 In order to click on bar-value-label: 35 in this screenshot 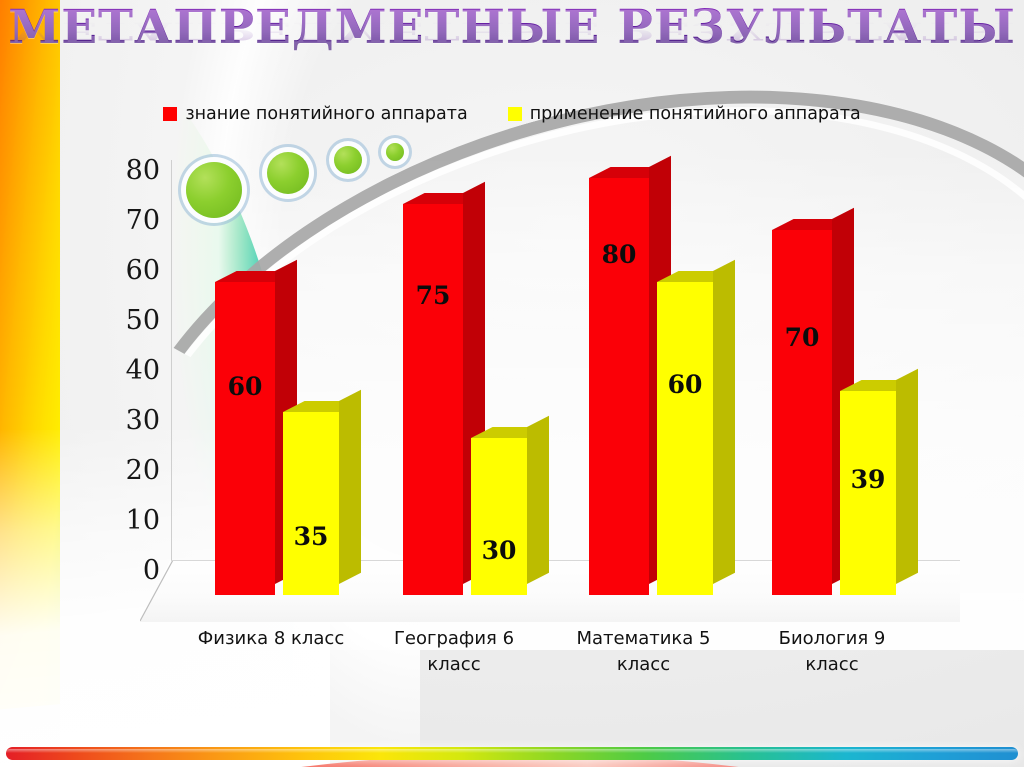, I will do `click(311, 536)`.